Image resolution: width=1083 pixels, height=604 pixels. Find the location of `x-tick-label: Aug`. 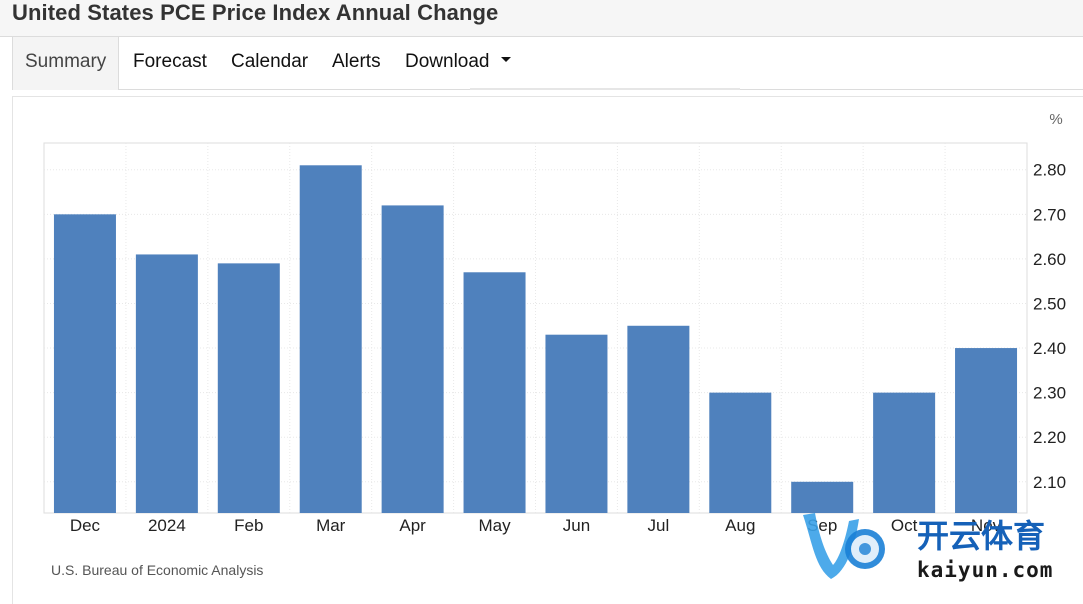

x-tick-label: Aug is located at coordinates (740, 525).